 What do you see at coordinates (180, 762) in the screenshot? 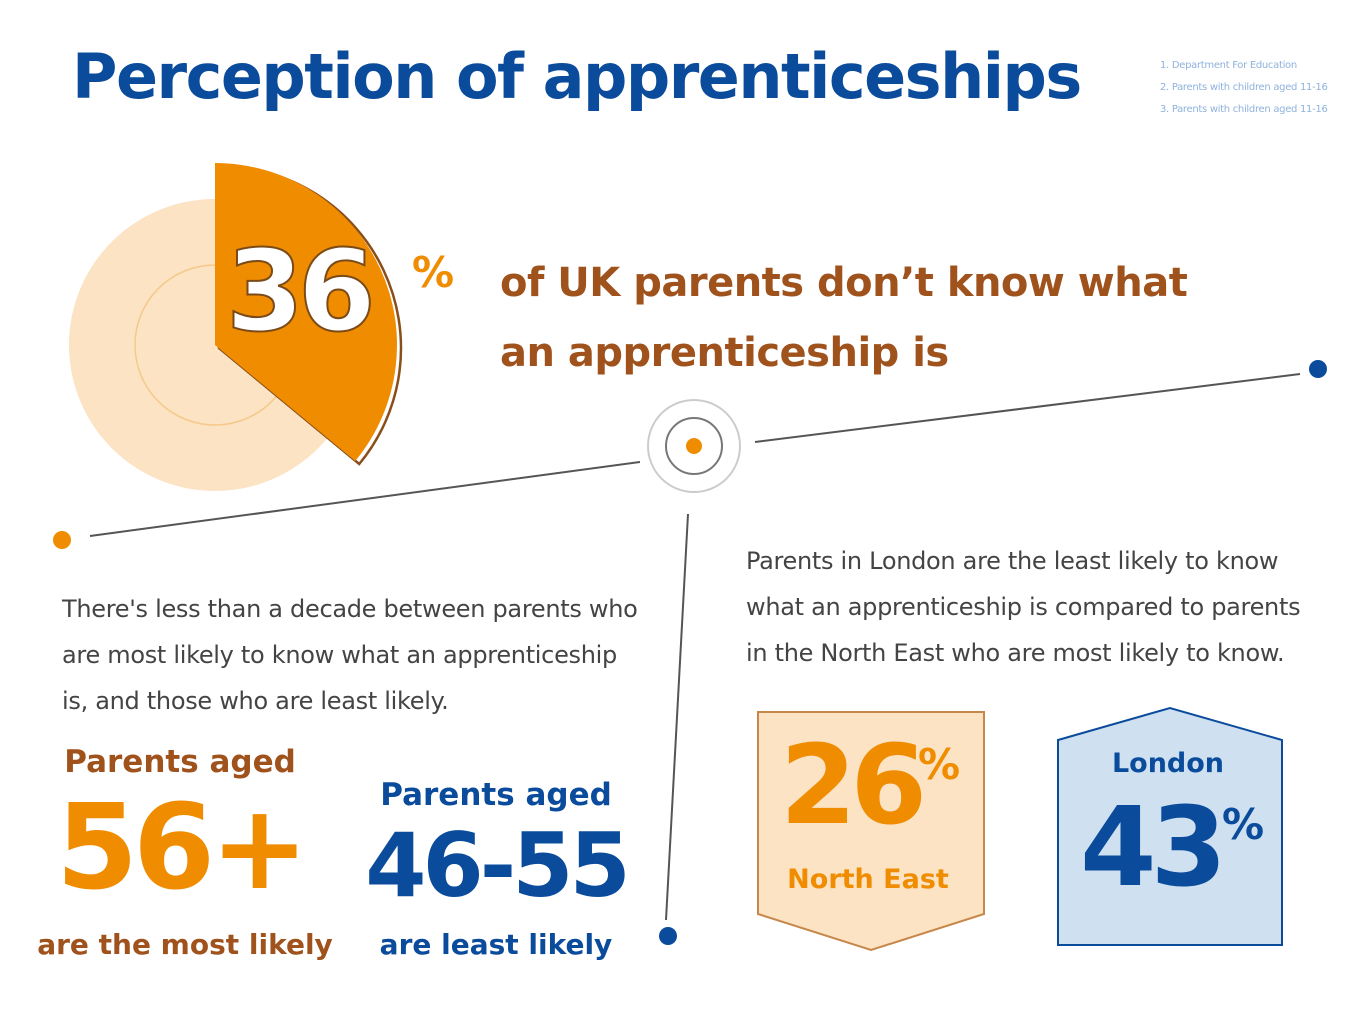
I see `most-likely-label: Parents aged` at bounding box center [180, 762].